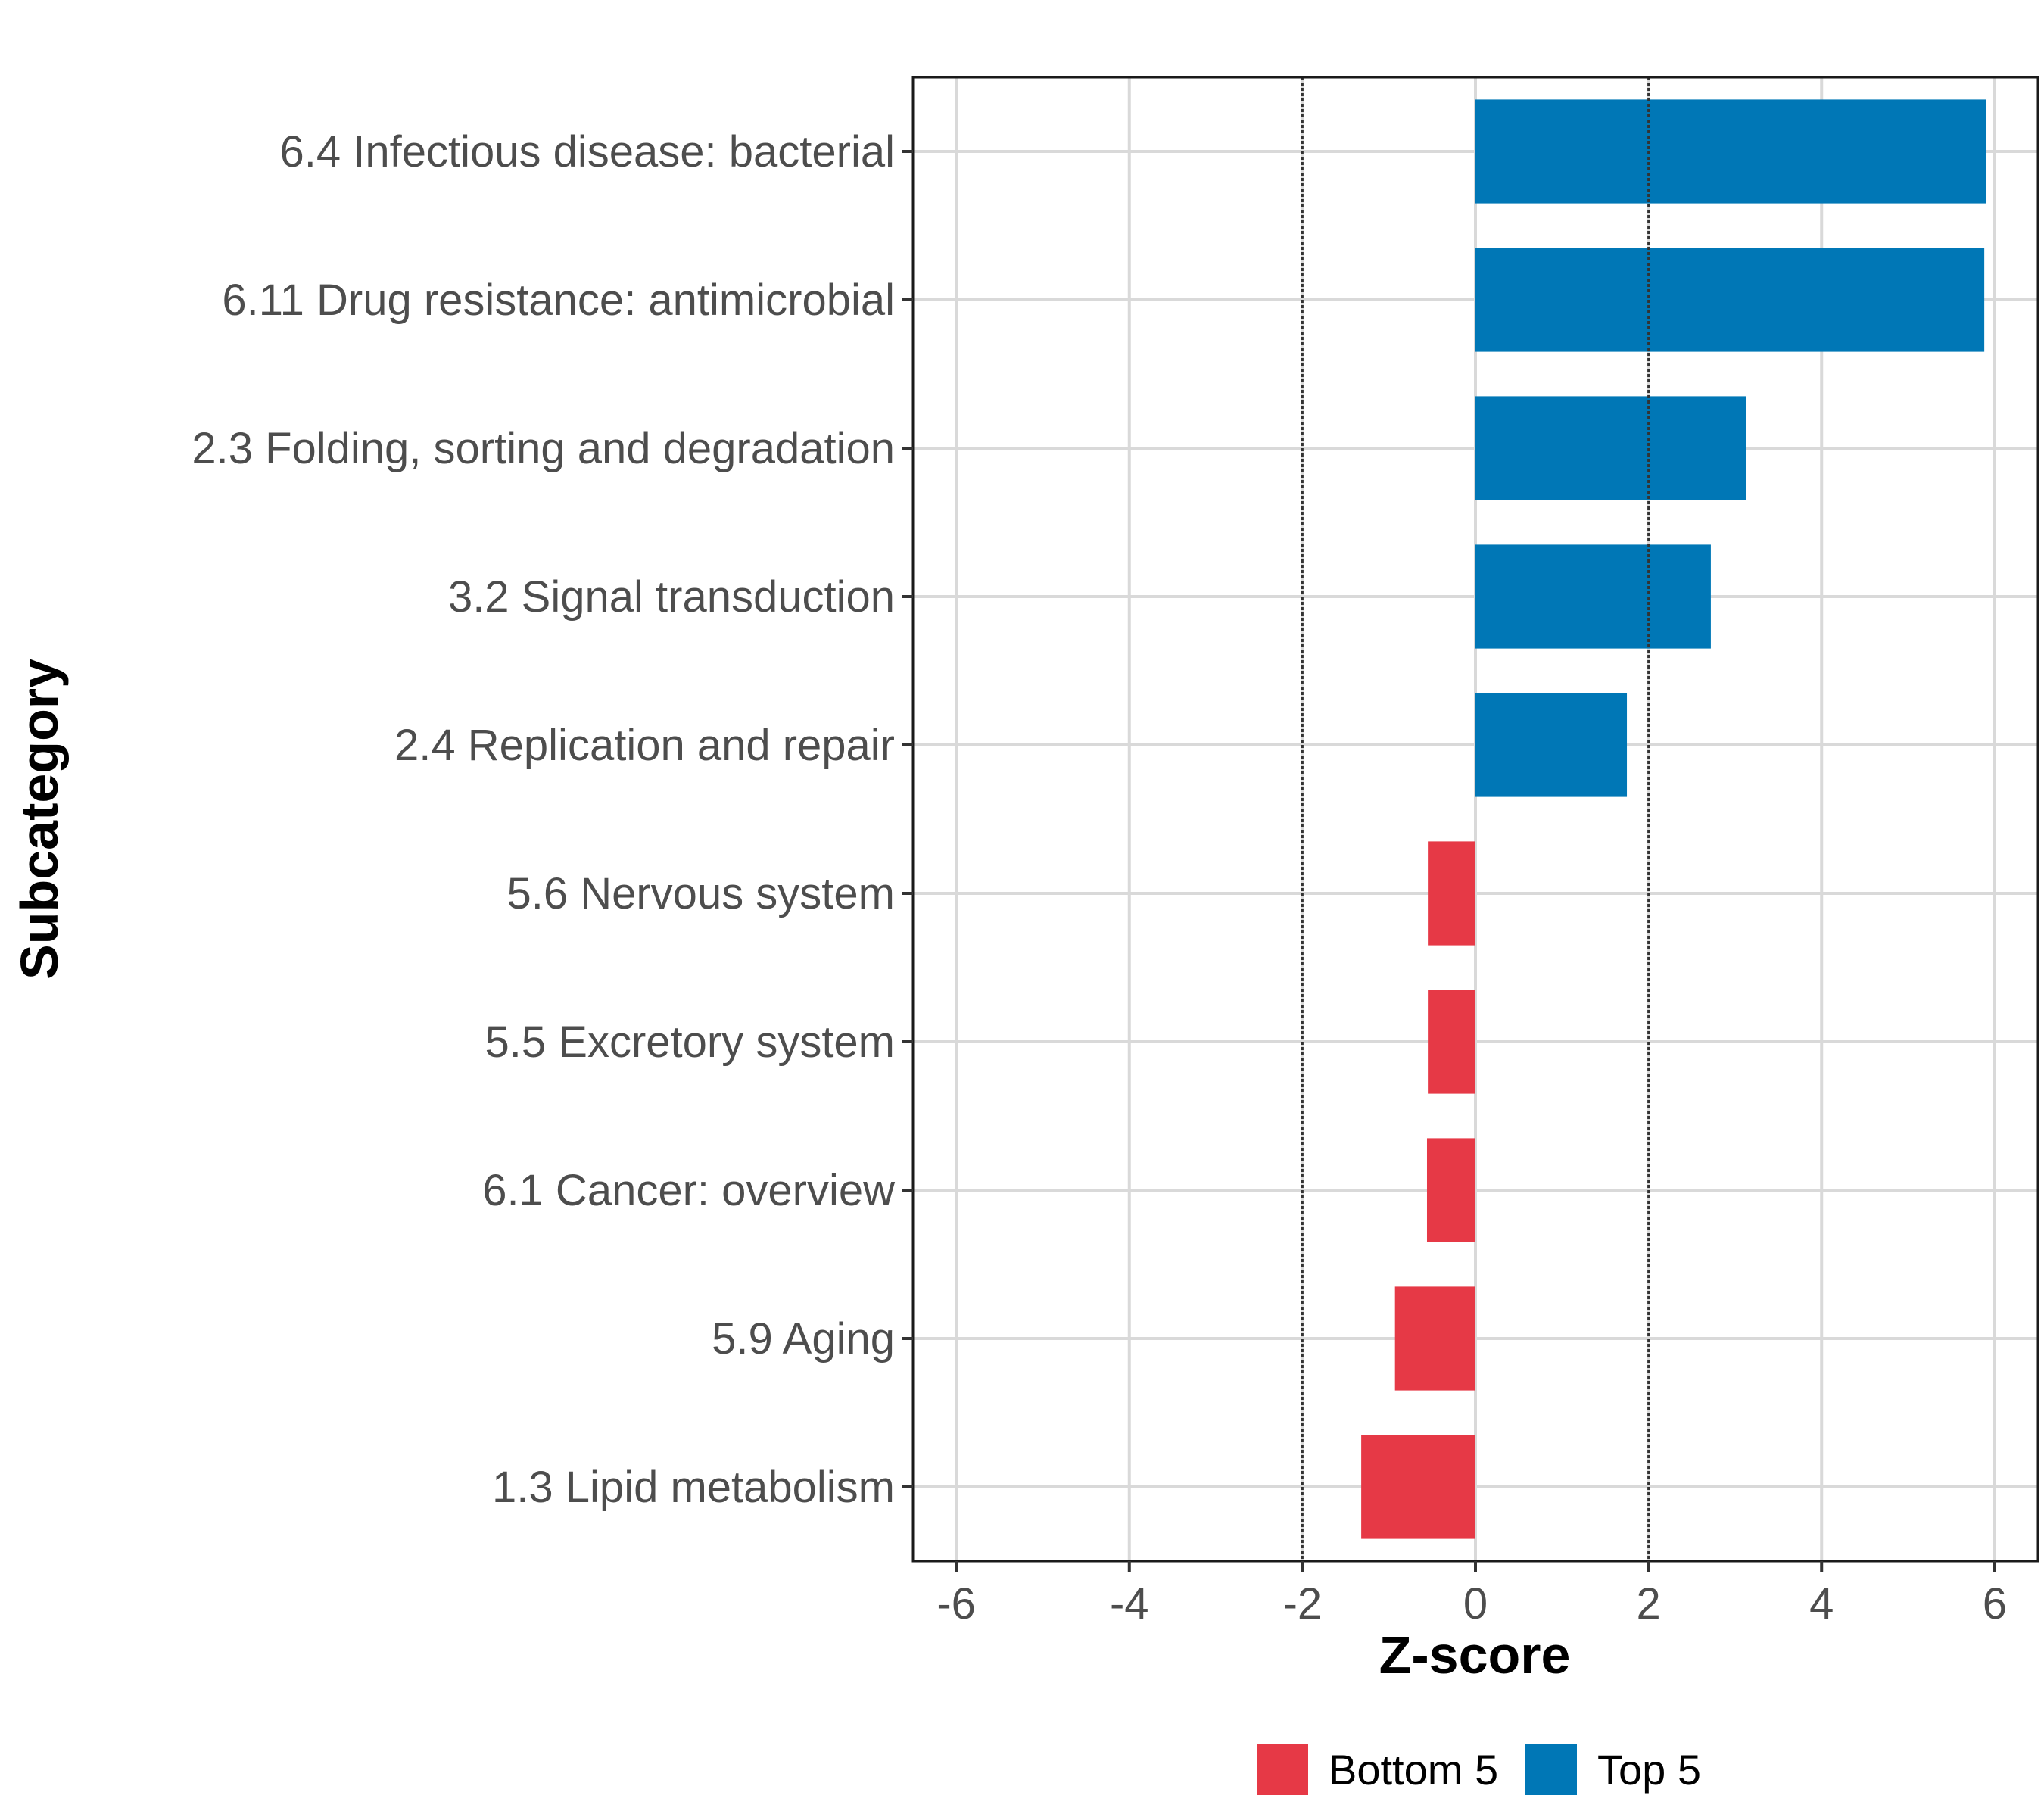 The height and width of the screenshot is (1817, 2044). I want to click on y-tick-label: 5.9 Aging, so click(803, 1339).